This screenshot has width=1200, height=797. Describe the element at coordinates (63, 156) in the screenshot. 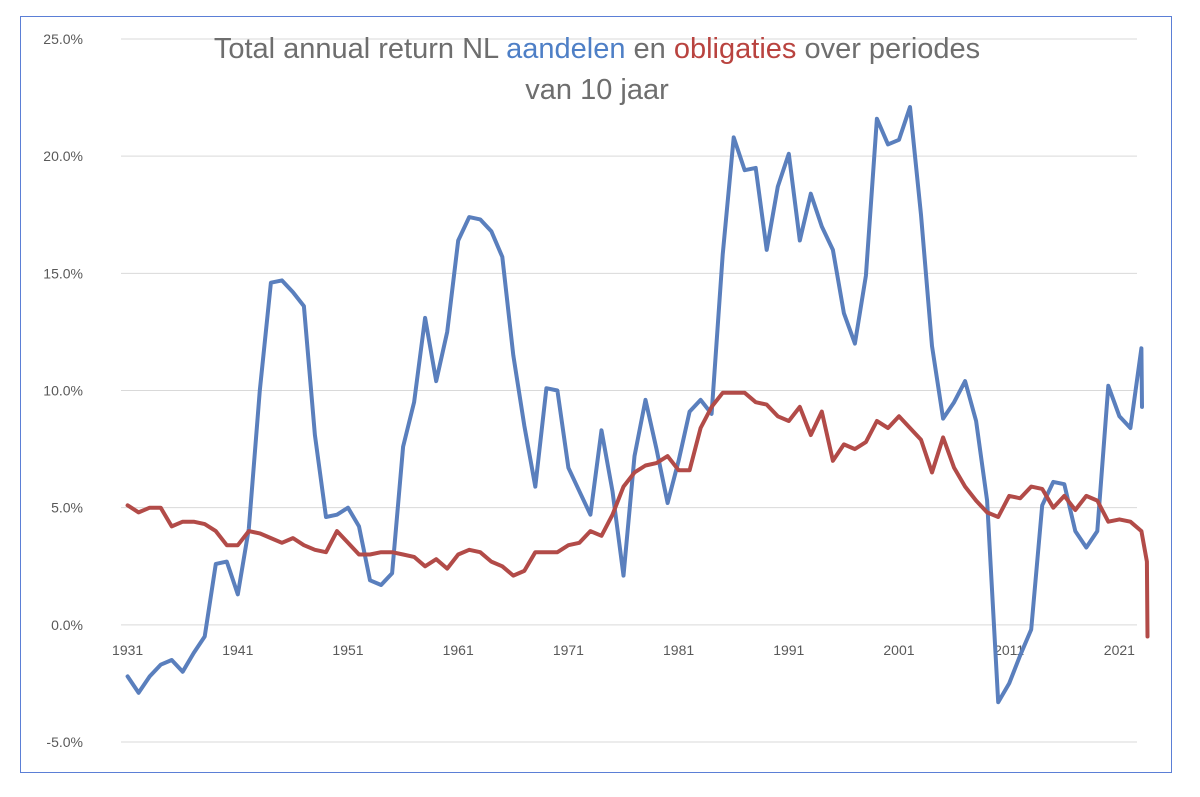

I see `y-tick-label: 20.0%` at that location.